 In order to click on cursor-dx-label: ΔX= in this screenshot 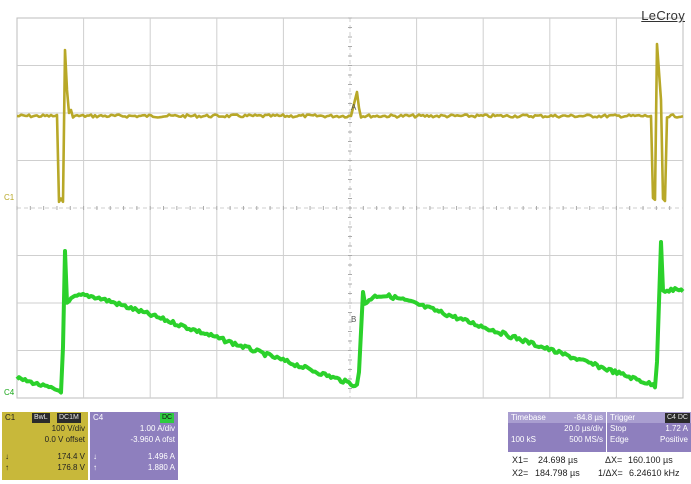, I will do `click(614, 460)`.